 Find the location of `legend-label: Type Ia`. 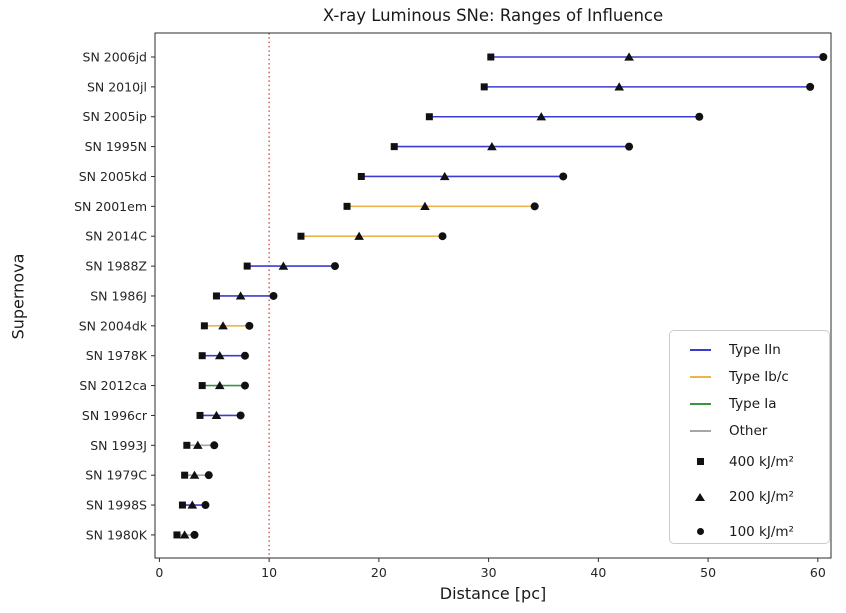

legend-label: Type Ia is located at coordinates (753, 403).